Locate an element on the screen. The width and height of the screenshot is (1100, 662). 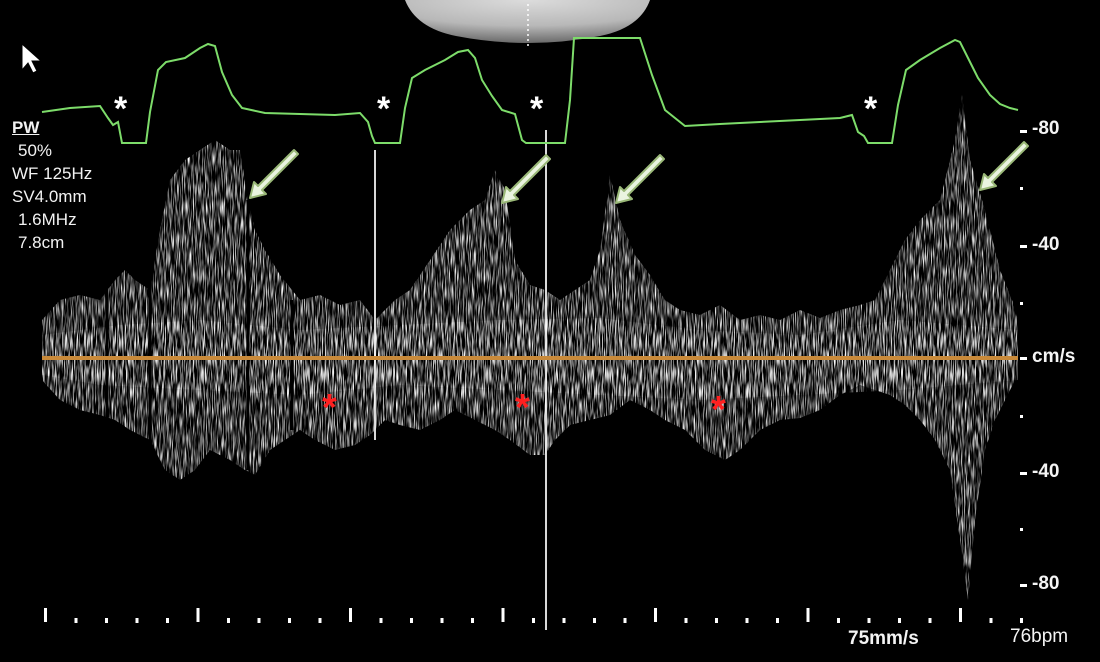
spectral-artifact-lines is located at coordinates (199, 335).